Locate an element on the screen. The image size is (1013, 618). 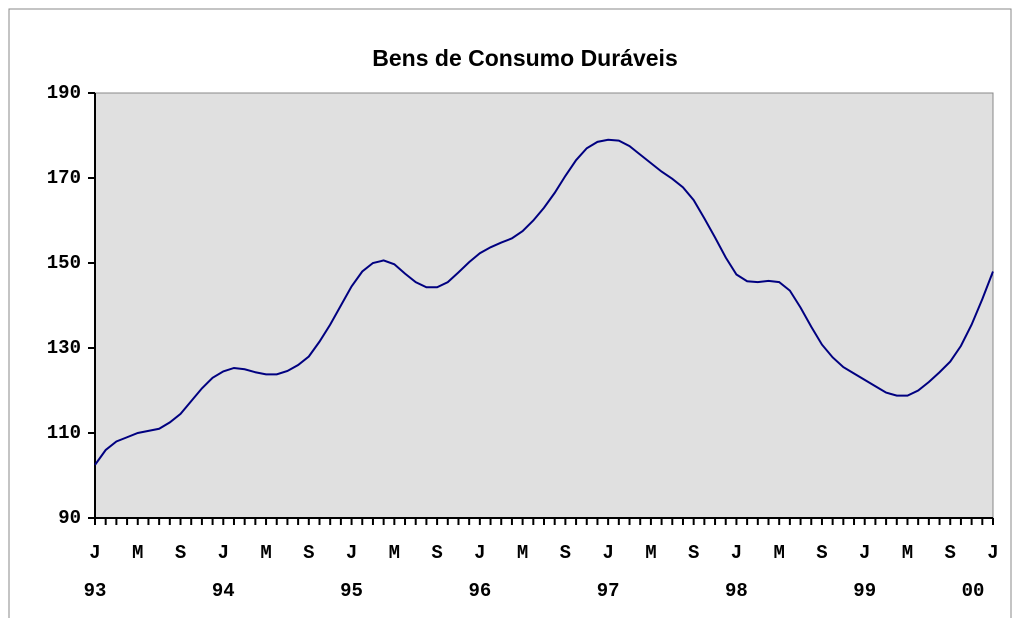
y-tick-label: 90 is located at coordinates (69, 518).